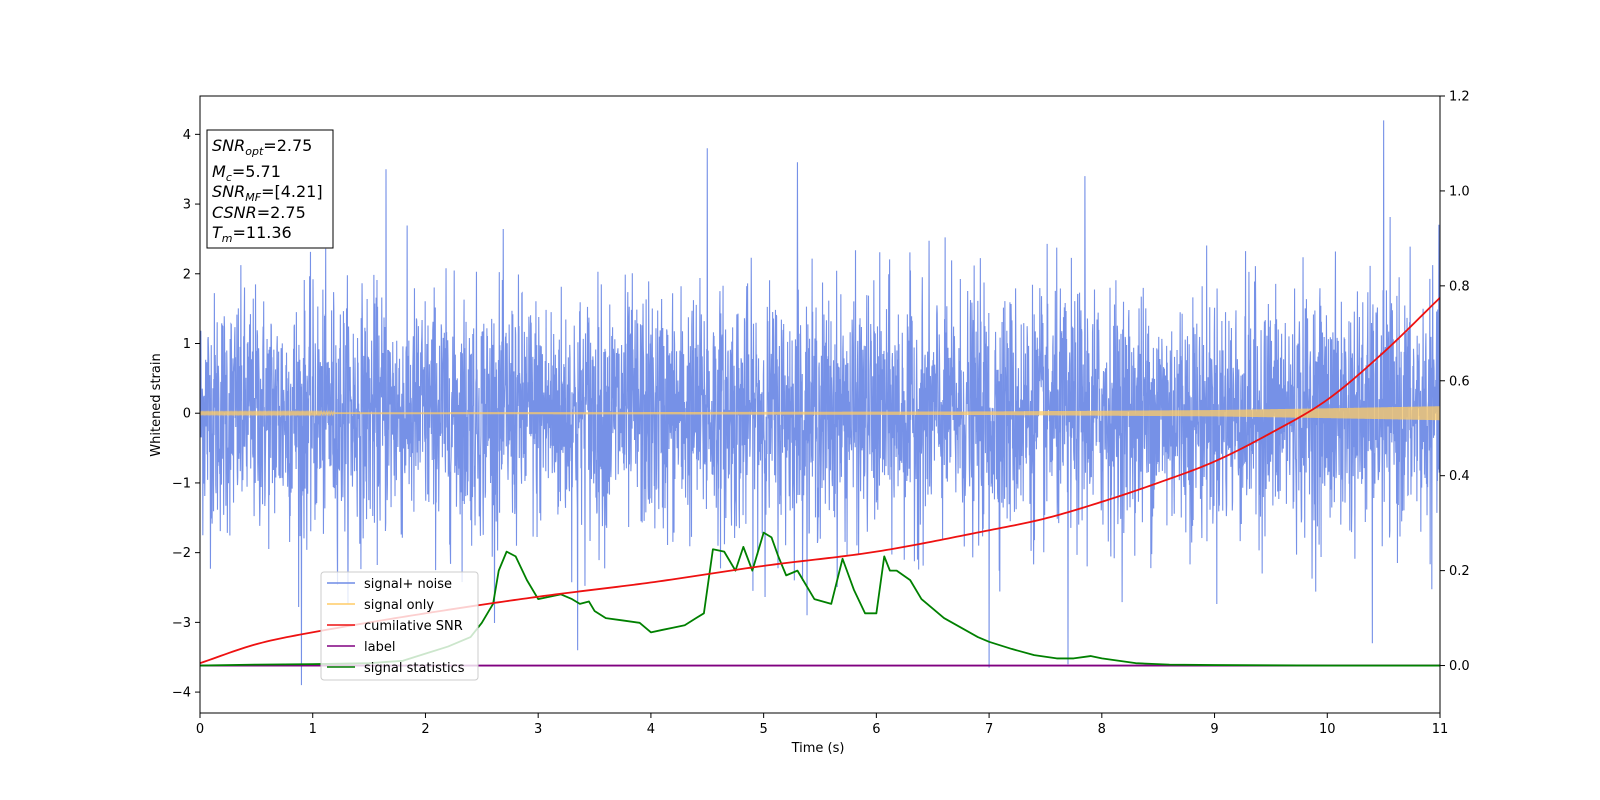 The image size is (1600, 800). I want to click on y-left-tick-label: −4, so click(181, 693).